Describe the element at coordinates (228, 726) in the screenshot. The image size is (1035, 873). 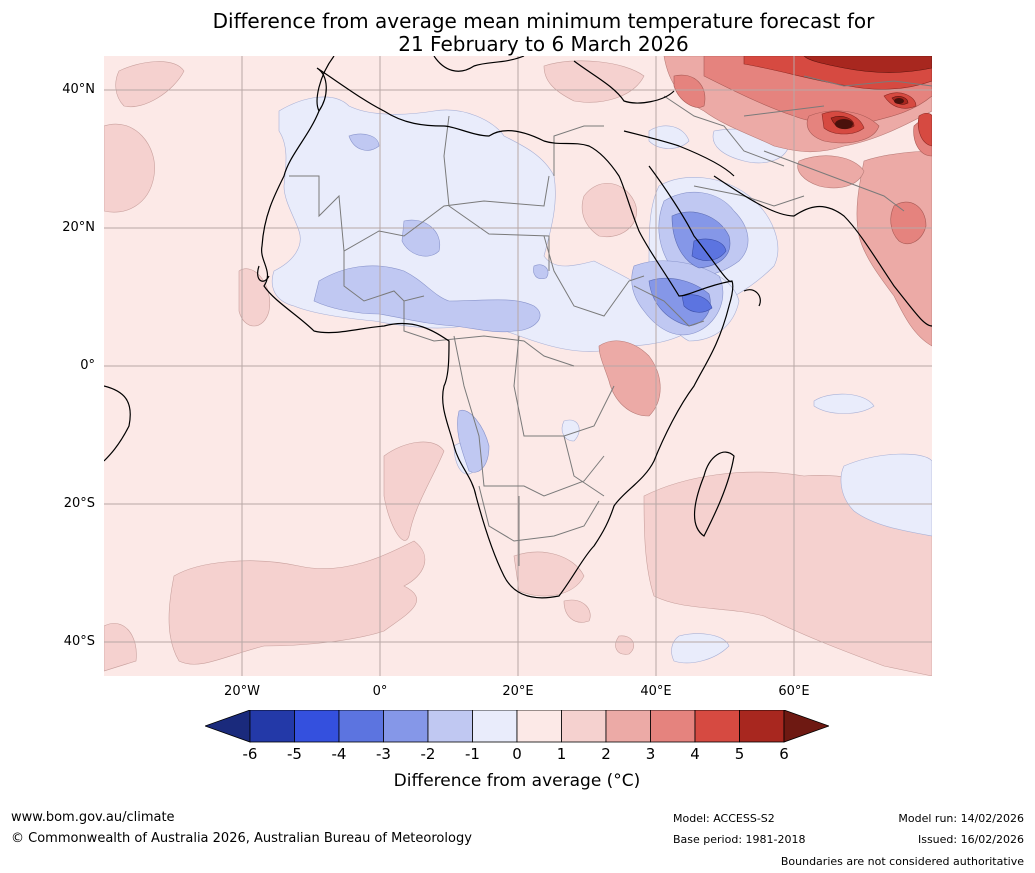
I see `colorbar-under-arrow` at that location.